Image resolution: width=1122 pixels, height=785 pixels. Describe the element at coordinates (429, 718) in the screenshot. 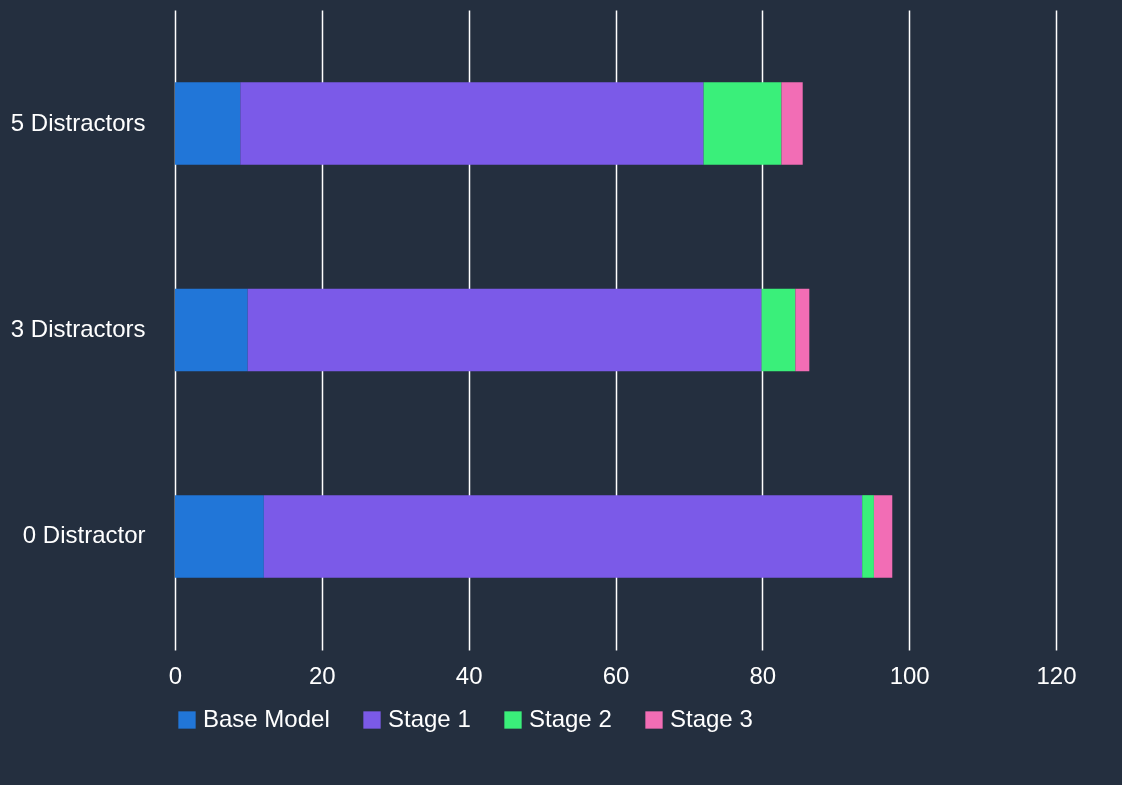

I see `legend-label: Stage 1` at that location.